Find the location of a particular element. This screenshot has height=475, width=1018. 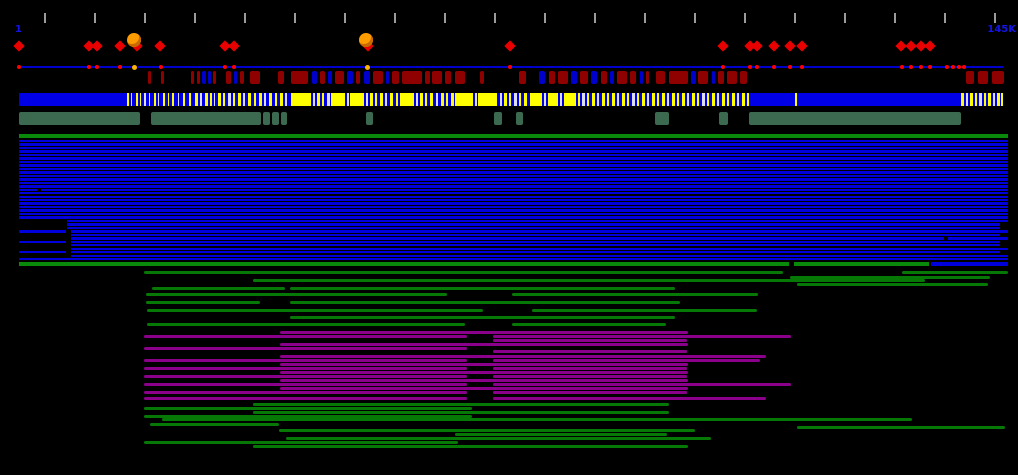

alignment-top-line is located at coordinates (513, 136).